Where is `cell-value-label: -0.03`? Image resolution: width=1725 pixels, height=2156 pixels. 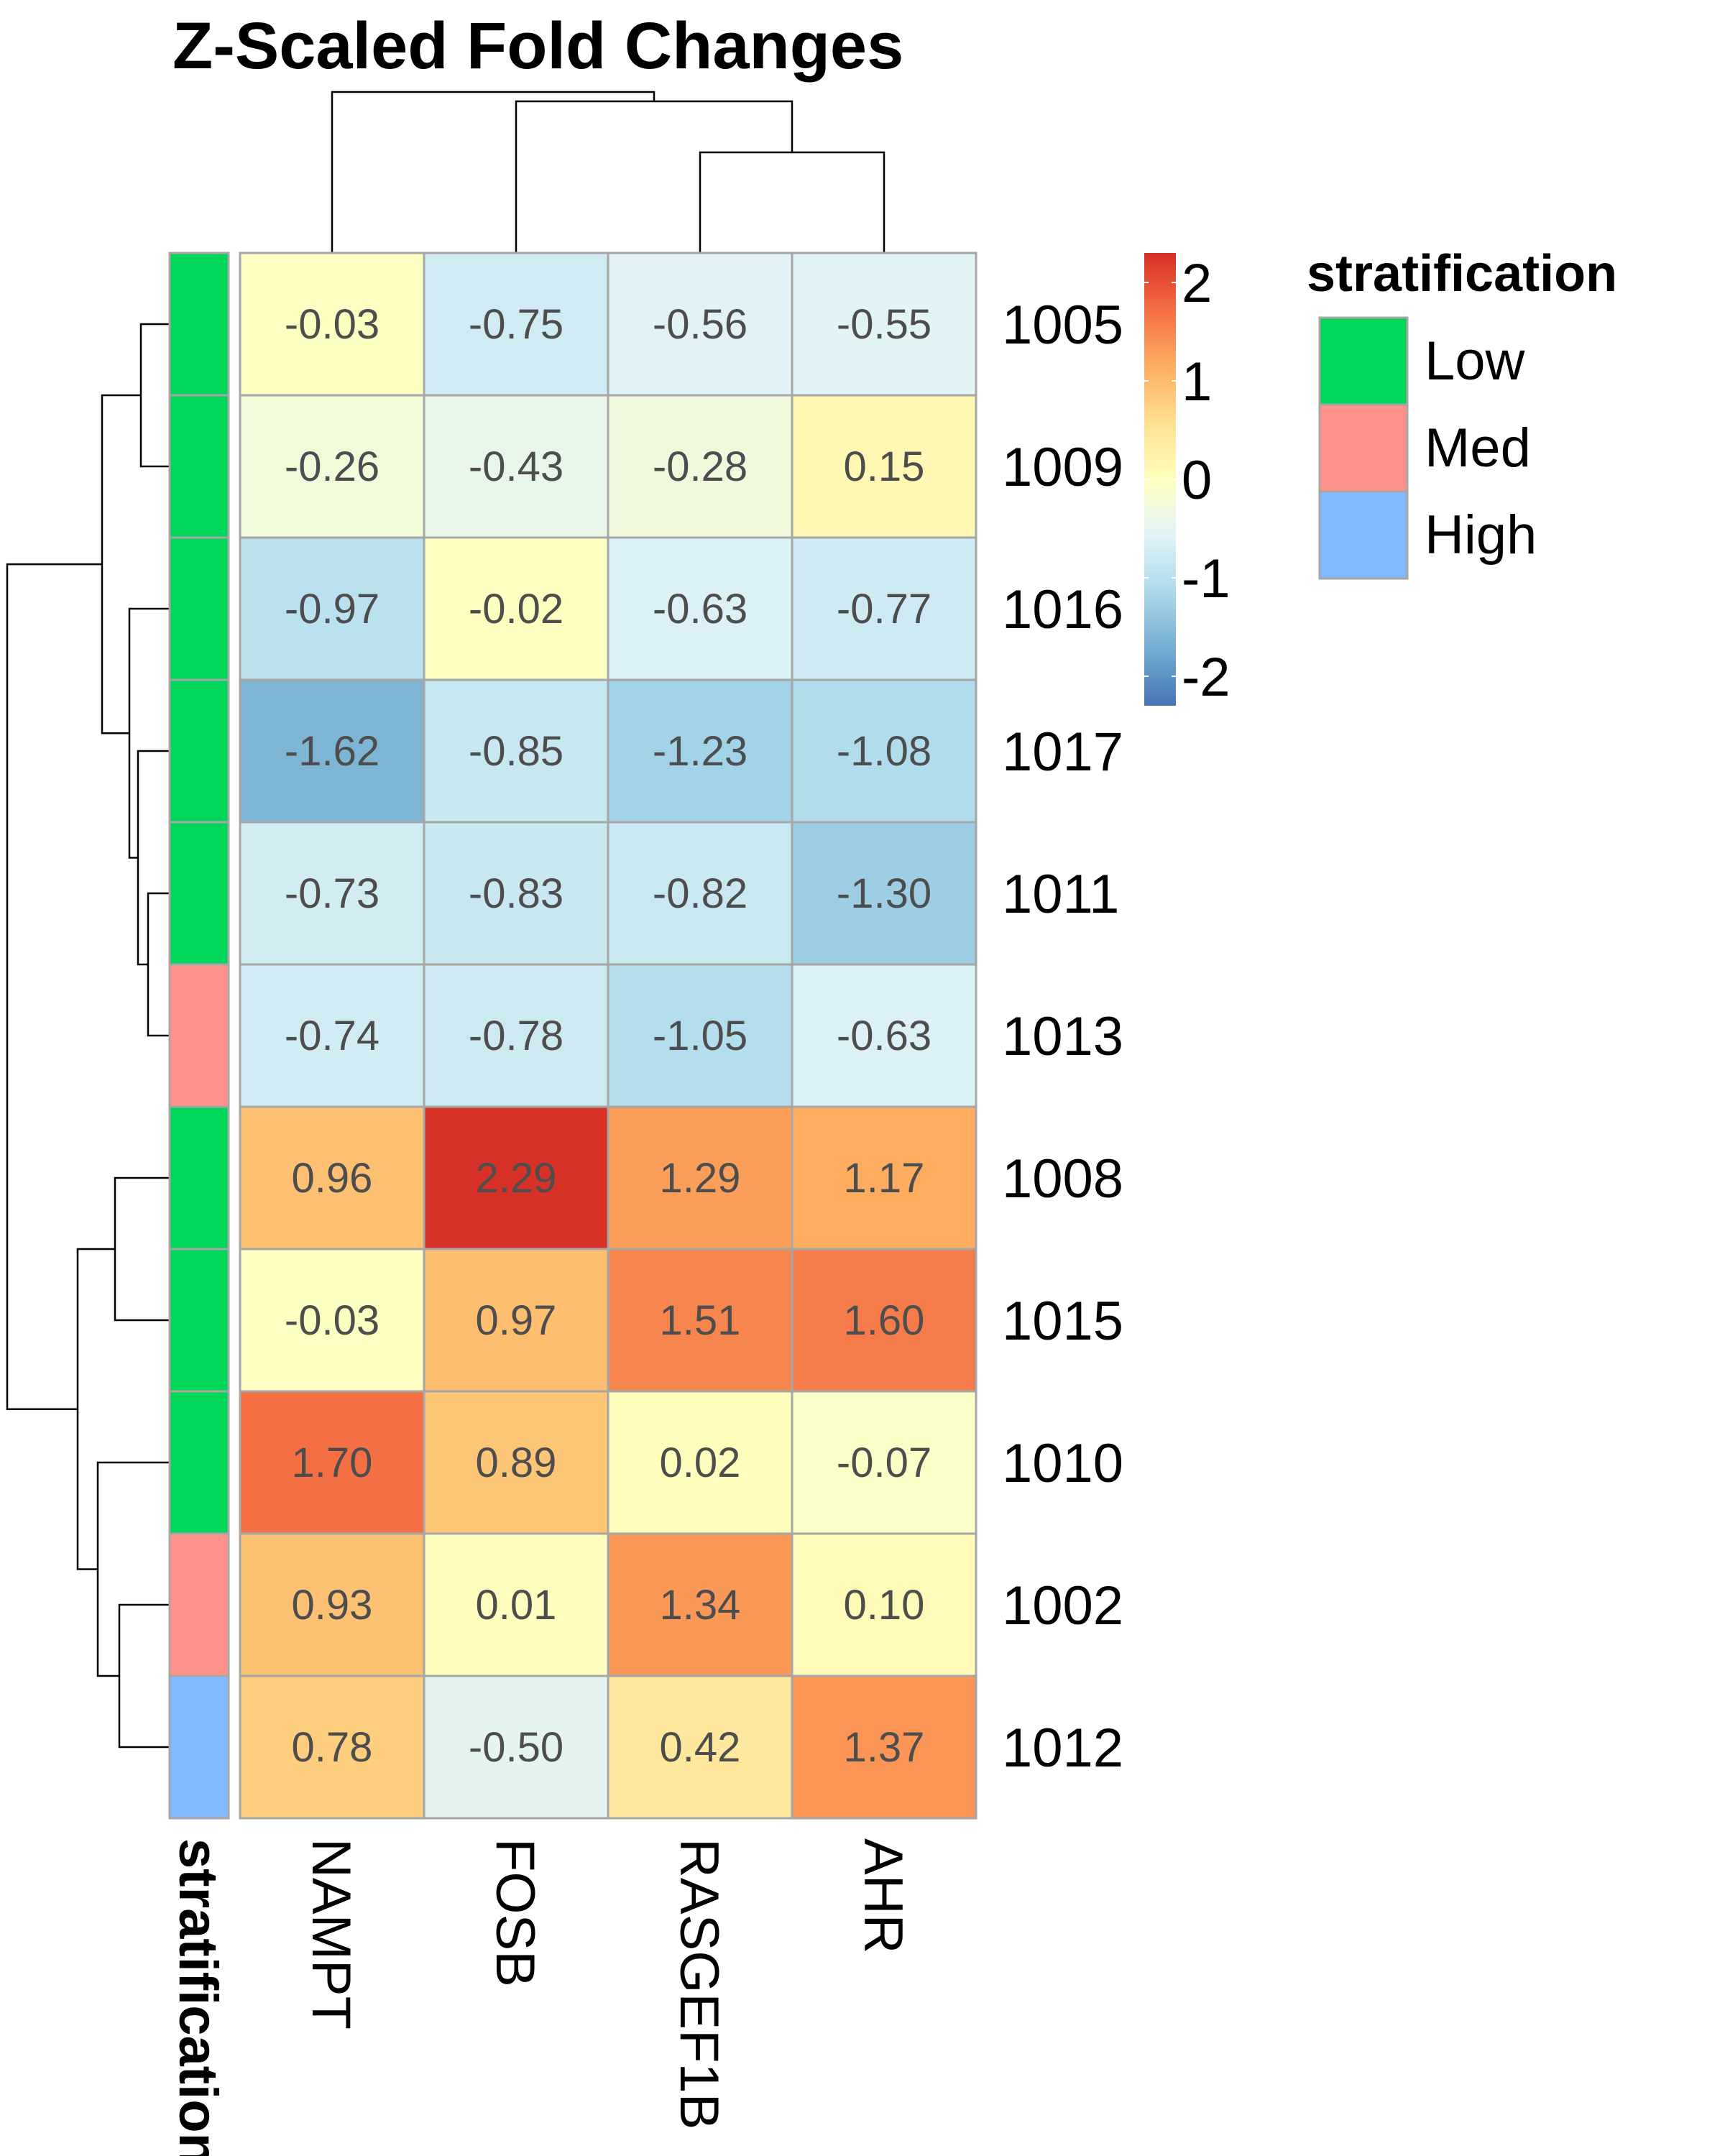
cell-value-label: -0.03 is located at coordinates (332, 1320).